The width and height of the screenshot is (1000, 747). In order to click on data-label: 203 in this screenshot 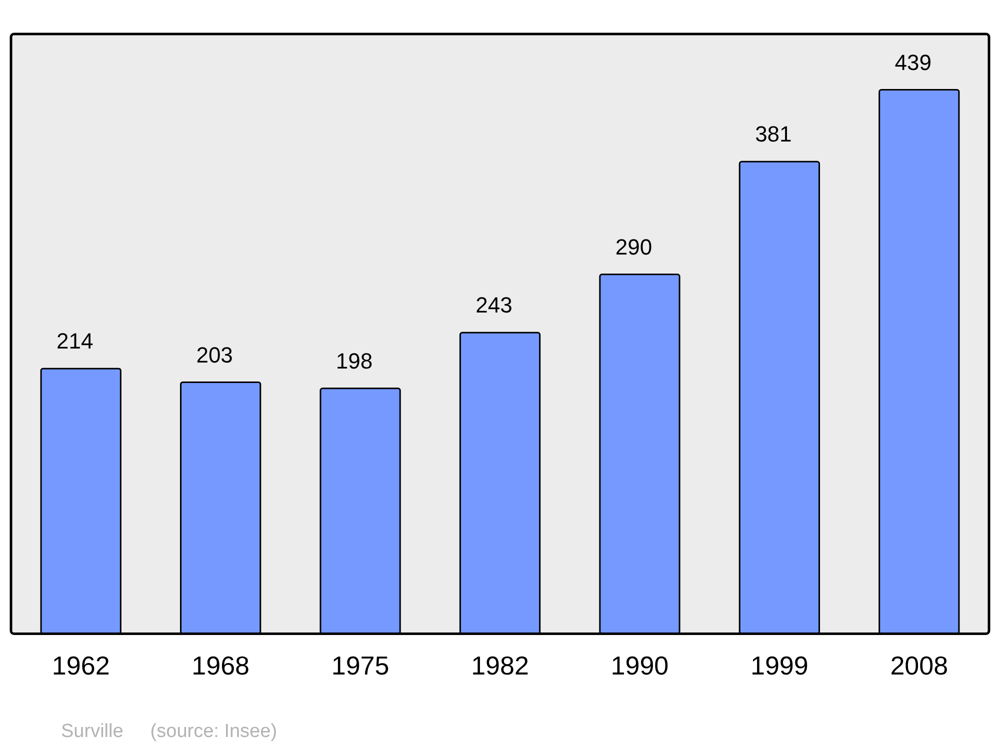, I will do `click(214, 355)`.